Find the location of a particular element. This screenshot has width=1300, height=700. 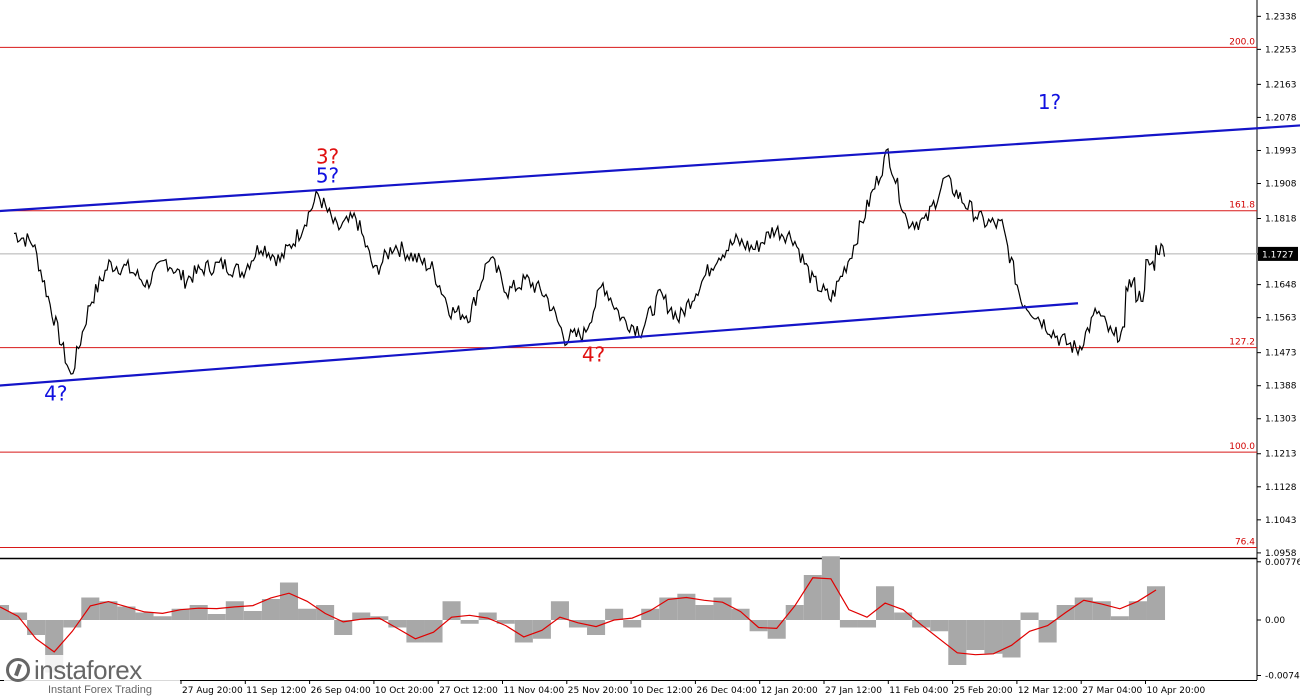

price-tick-label: 1.2078 is located at coordinates (1281, 118).